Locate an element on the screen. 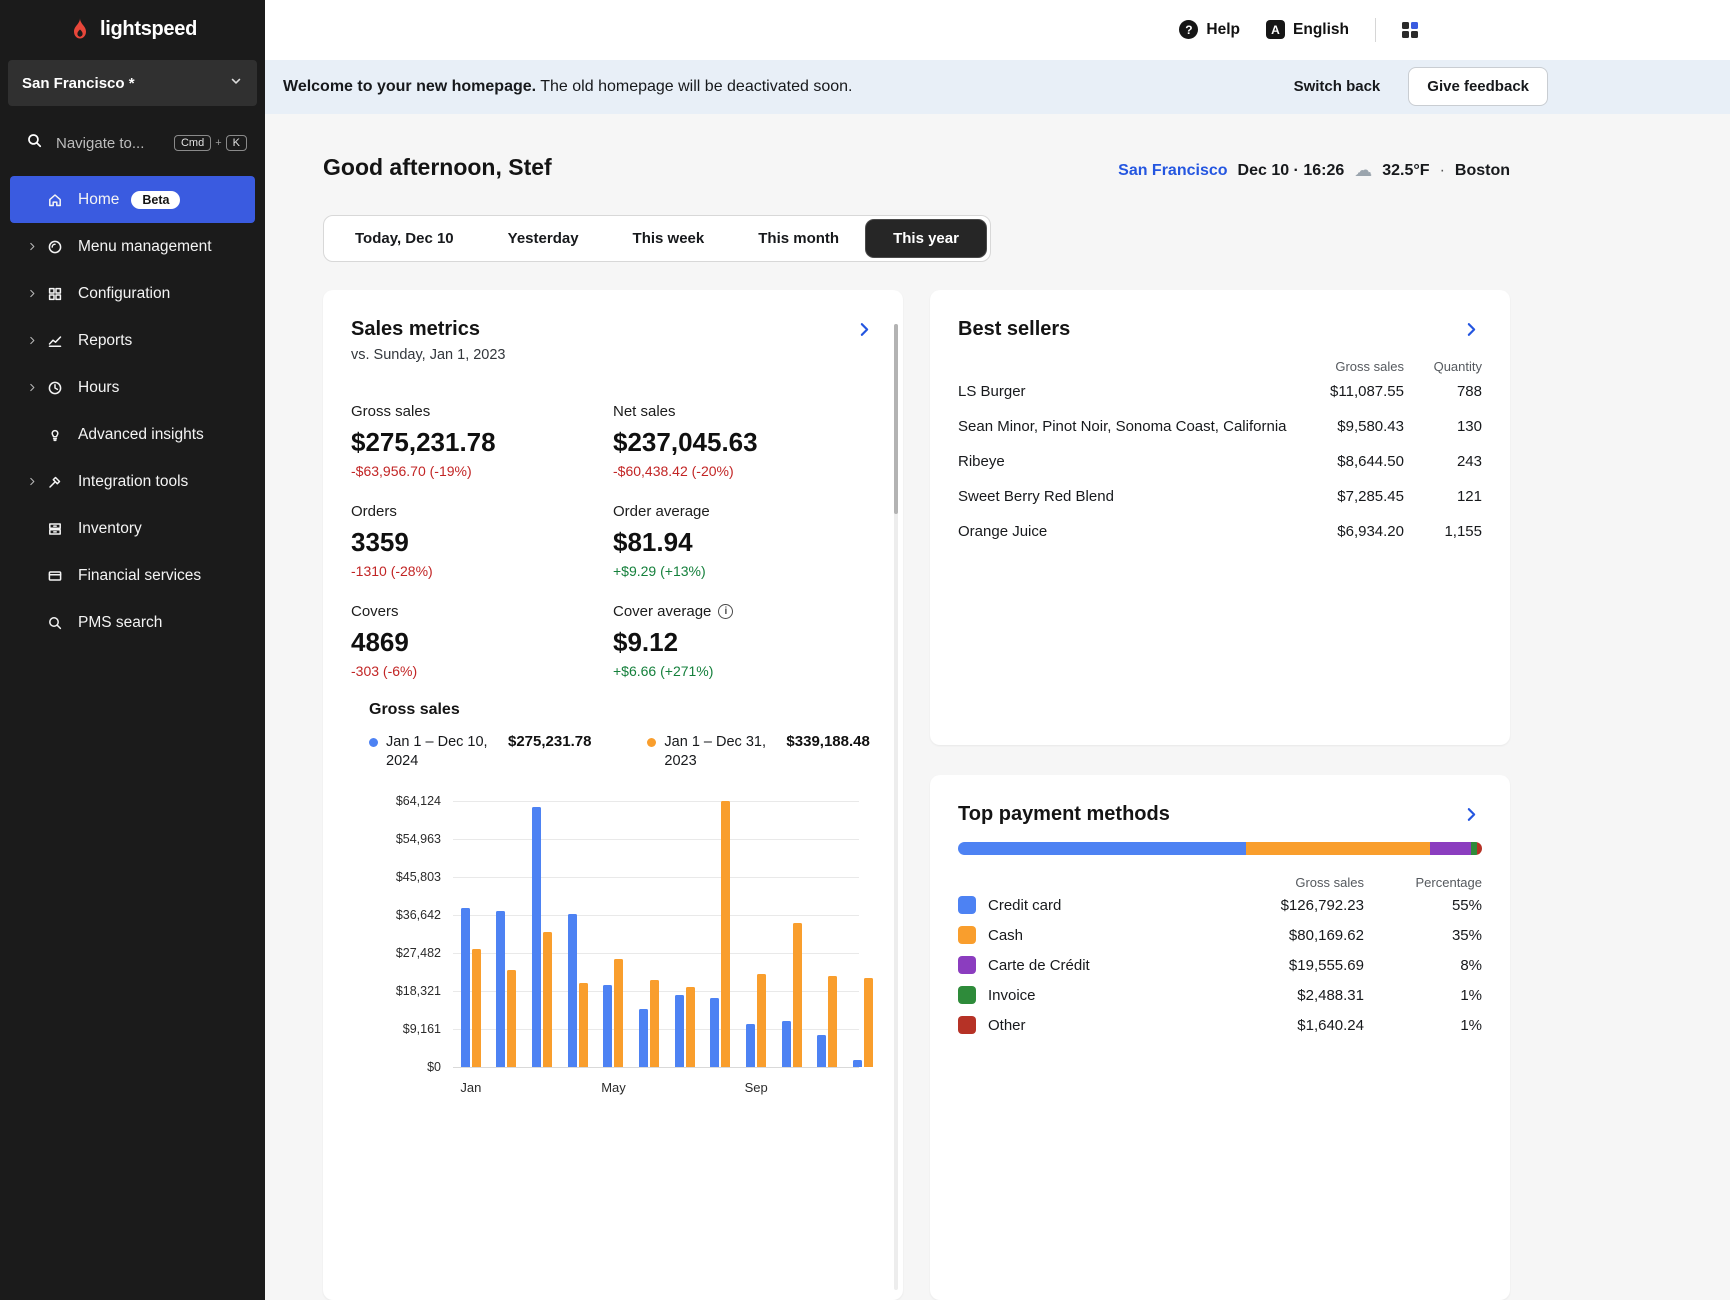  best-sellers-link is located at coordinates (1471, 329).